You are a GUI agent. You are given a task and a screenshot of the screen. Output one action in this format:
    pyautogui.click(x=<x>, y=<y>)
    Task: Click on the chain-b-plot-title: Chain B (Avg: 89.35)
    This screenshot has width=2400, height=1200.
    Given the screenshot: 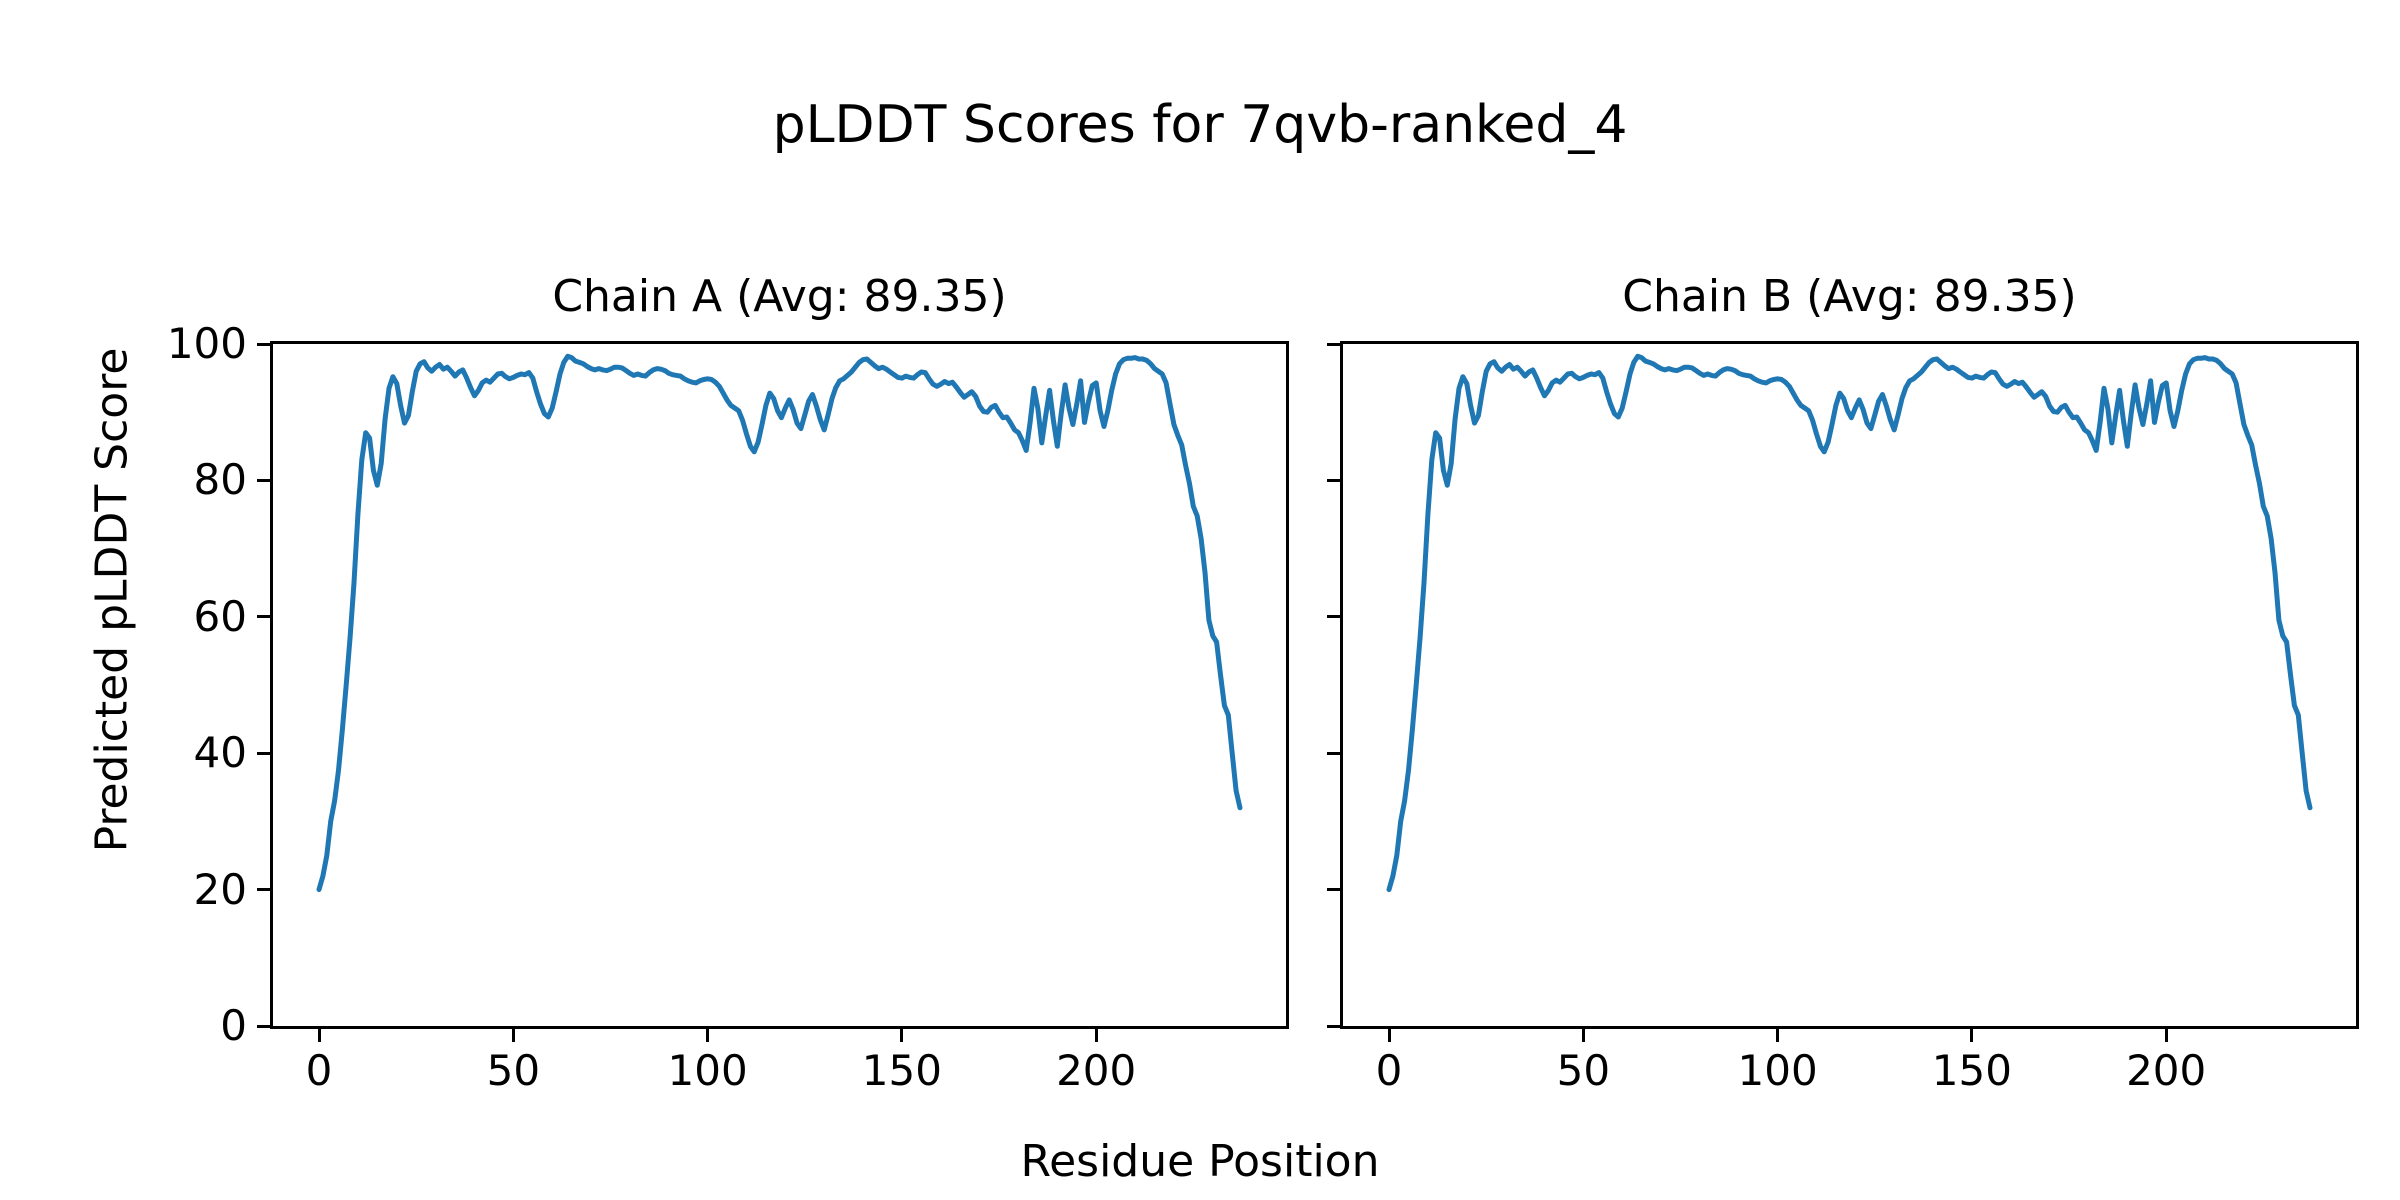 What is the action you would take?
    pyautogui.click(x=1849, y=297)
    